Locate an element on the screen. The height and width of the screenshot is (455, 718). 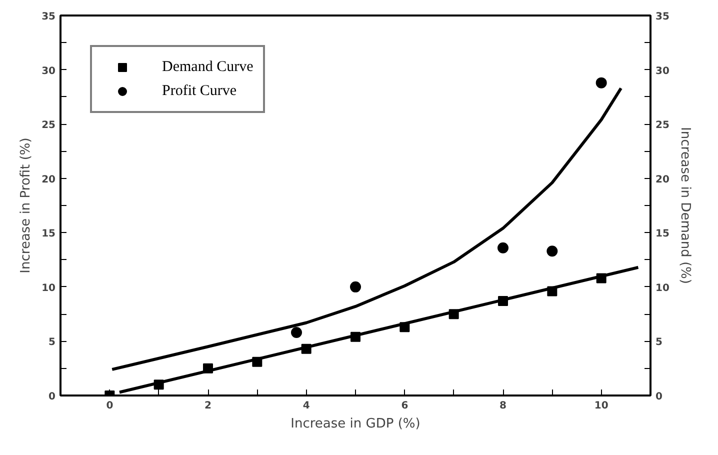
x-tick-label: 8 is located at coordinates (503, 406).